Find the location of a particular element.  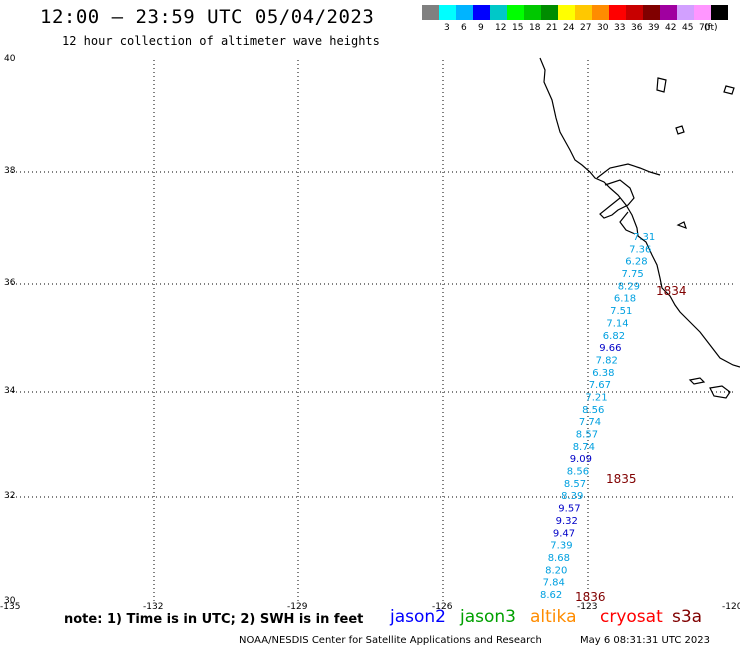

wave-height-label: 8.20 is located at coordinates (556, 570).